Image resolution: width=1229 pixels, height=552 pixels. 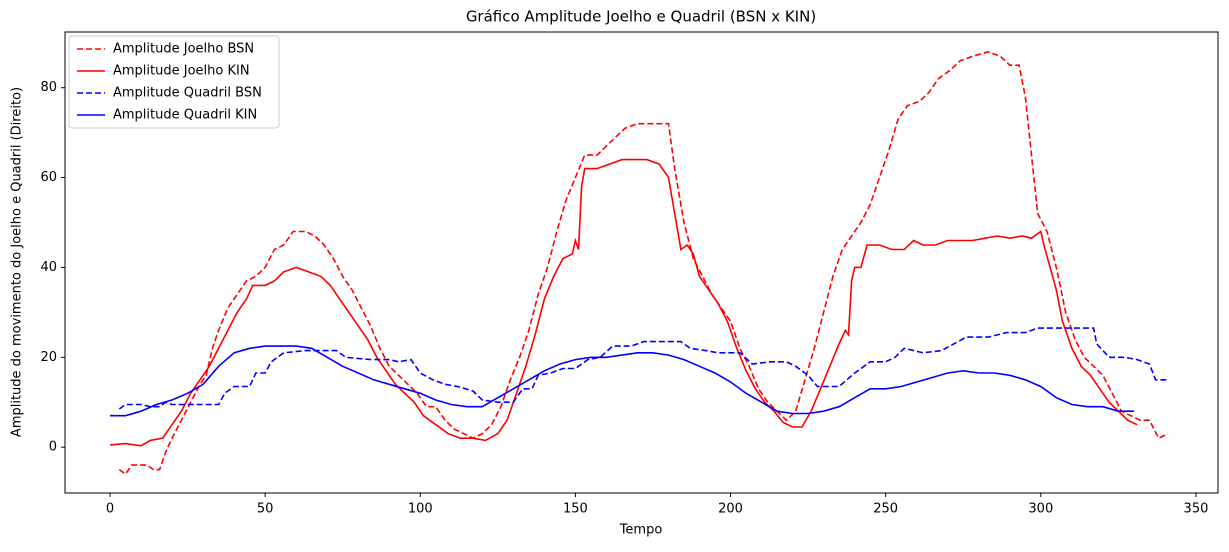 I want to click on x-tick-label: 100, so click(x=420, y=509).